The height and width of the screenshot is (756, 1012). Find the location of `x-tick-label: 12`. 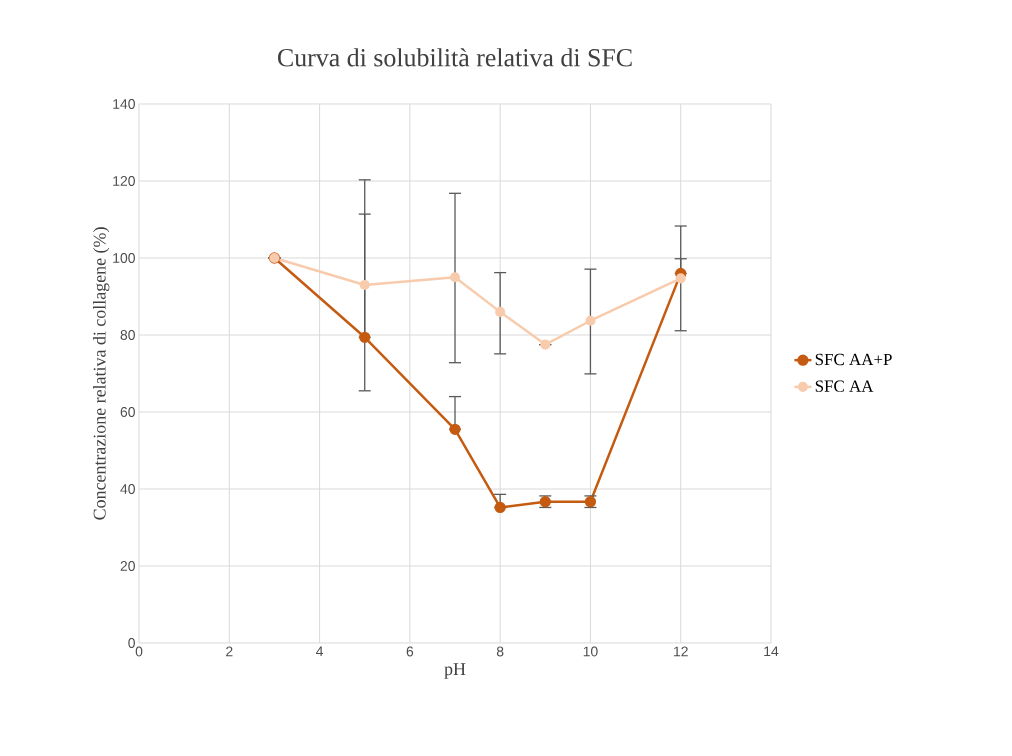

x-tick-label: 12 is located at coordinates (681, 651).